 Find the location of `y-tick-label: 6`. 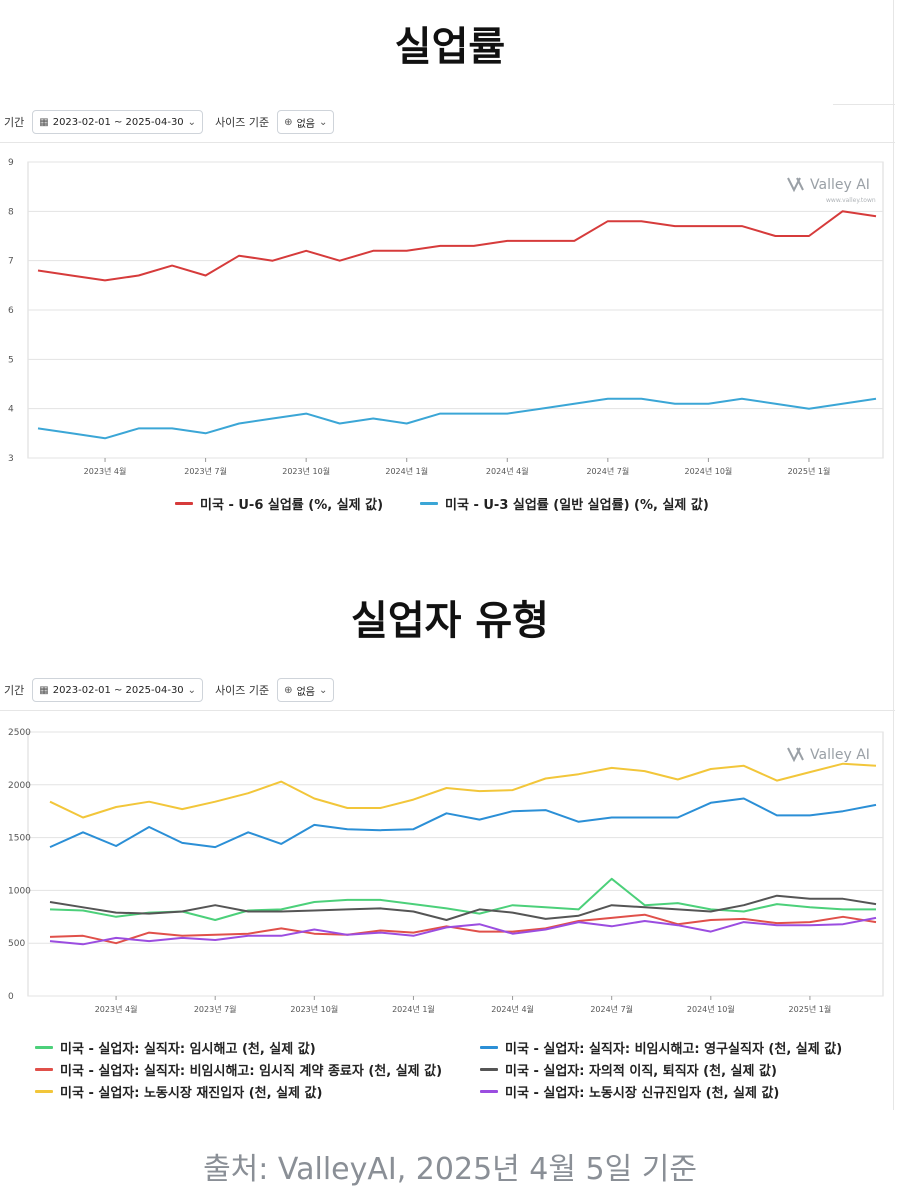

y-tick-label: 6 is located at coordinates (11, 311).